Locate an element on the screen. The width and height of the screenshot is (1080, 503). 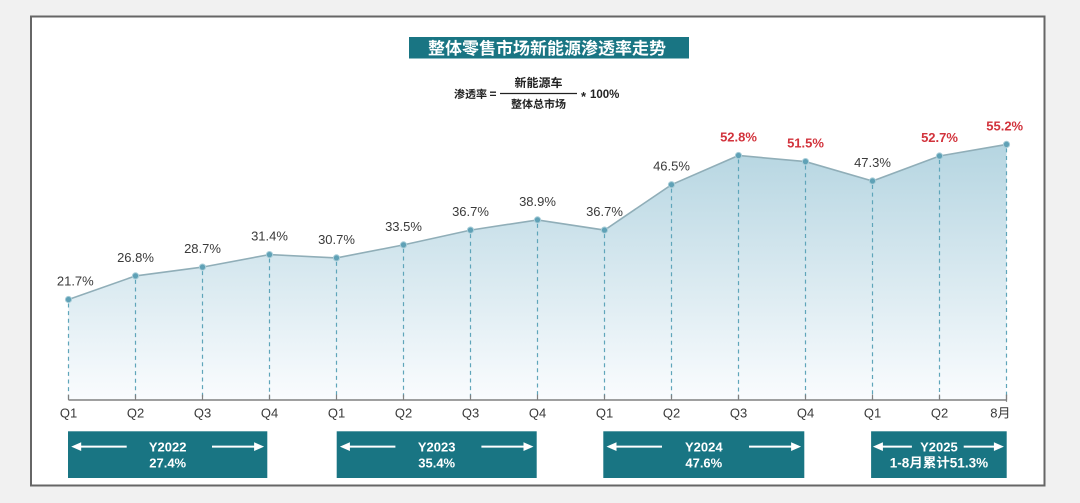
svg-text: 51.3% is located at coordinates (969, 462).